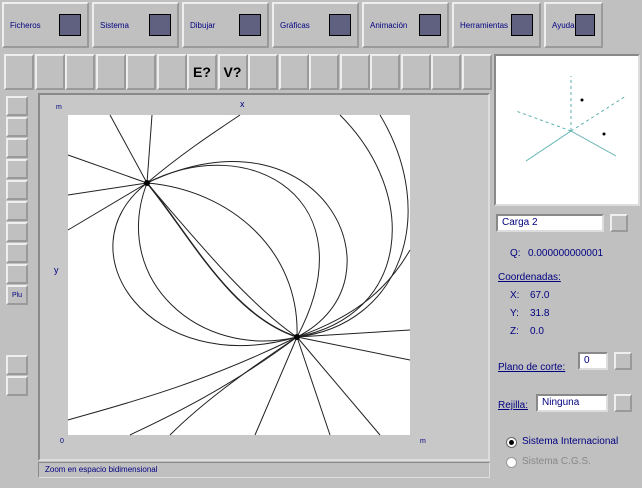 Image resolution: width=642 pixels, height=488 pixels. Describe the element at coordinates (593, 361) in the screenshot. I see `plane-input: 0` at that location.